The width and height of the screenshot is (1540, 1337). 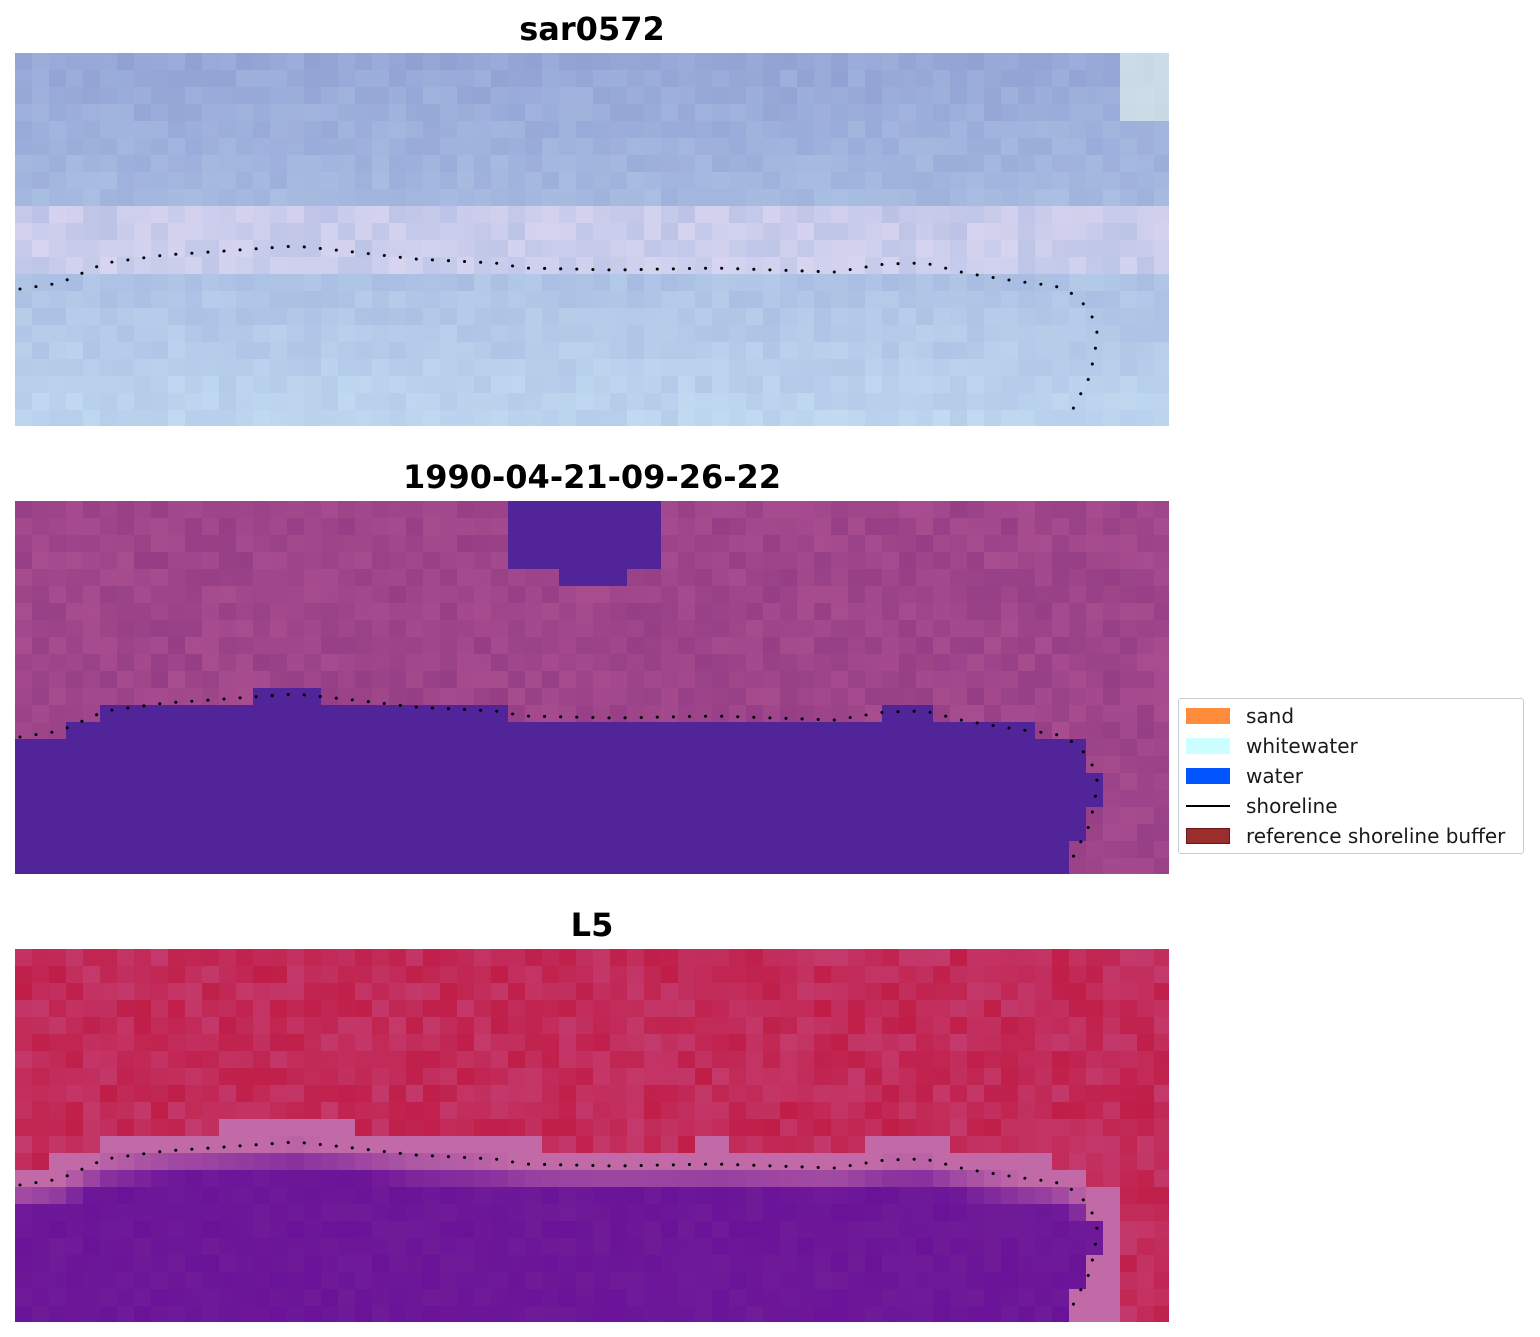 I want to click on water-swatch-icon, so click(x=1208, y=776).